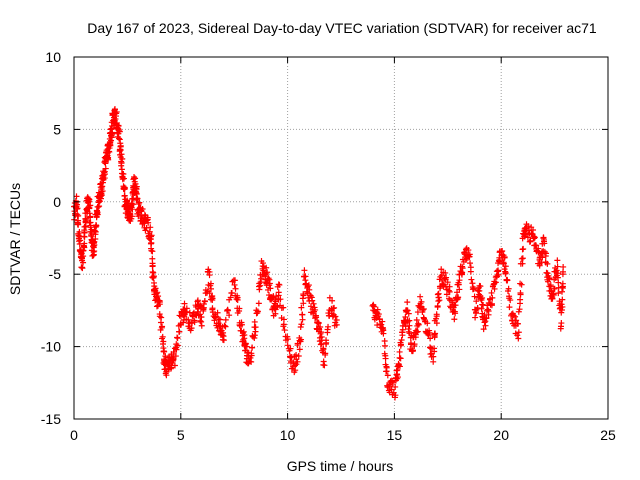  What do you see at coordinates (608, 435) in the screenshot?
I see `x-tick-label: 25` at bounding box center [608, 435].